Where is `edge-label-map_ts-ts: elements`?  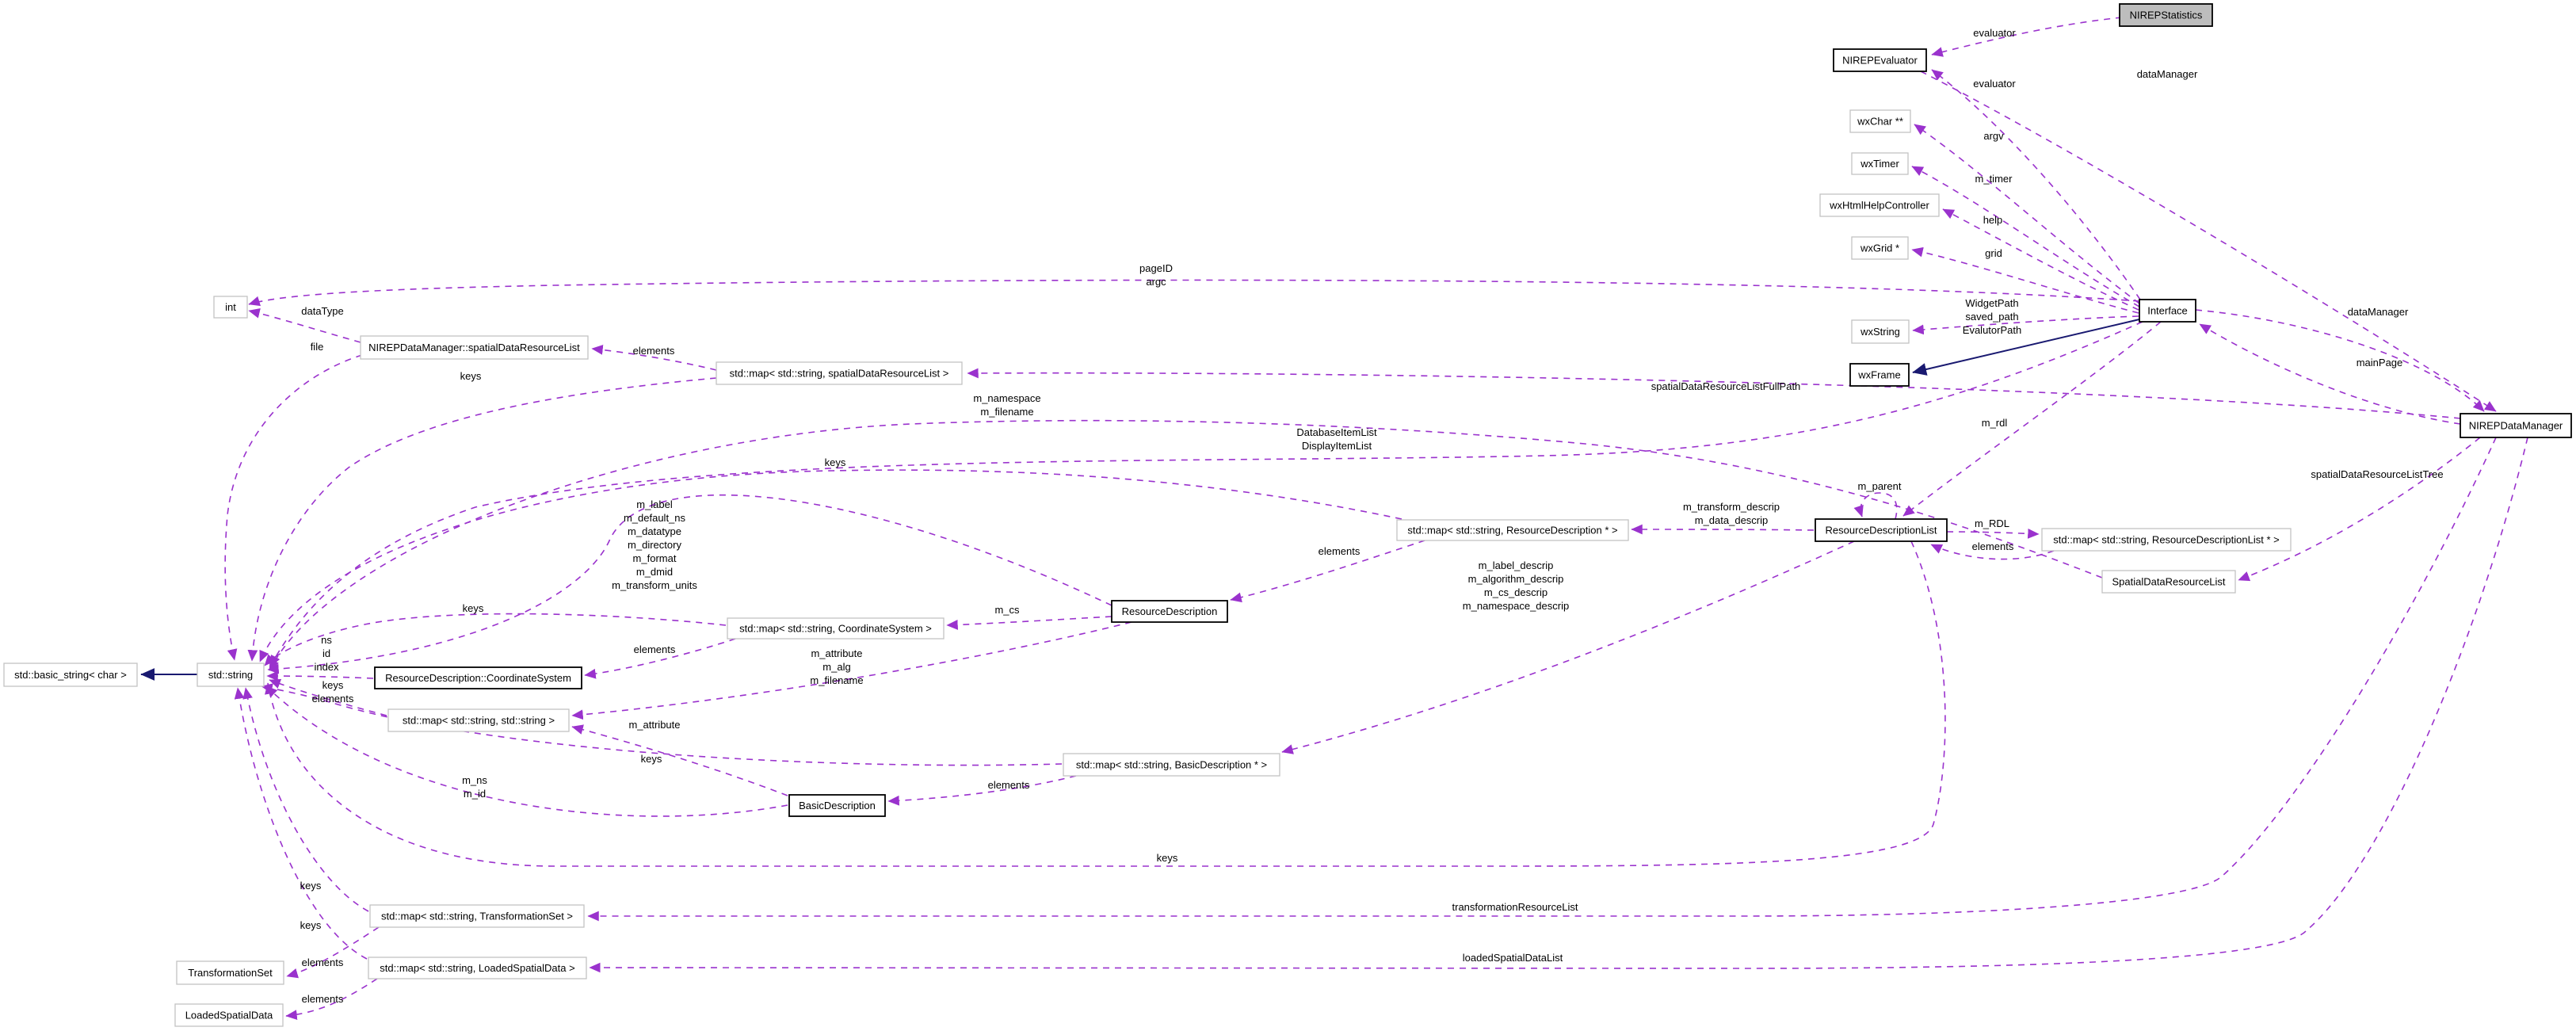 edge-label-map_ts-ts: elements is located at coordinates (323, 962).